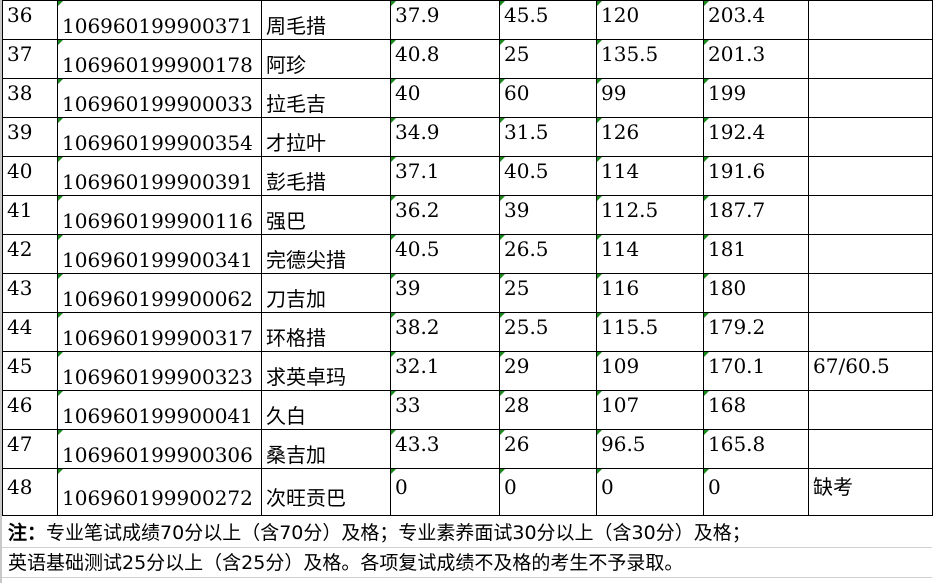 Image resolution: width=939 pixels, height=583 pixels. What do you see at coordinates (548, 254) in the screenshot?
I see `interview-score-cell: 26.5` at bounding box center [548, 254].